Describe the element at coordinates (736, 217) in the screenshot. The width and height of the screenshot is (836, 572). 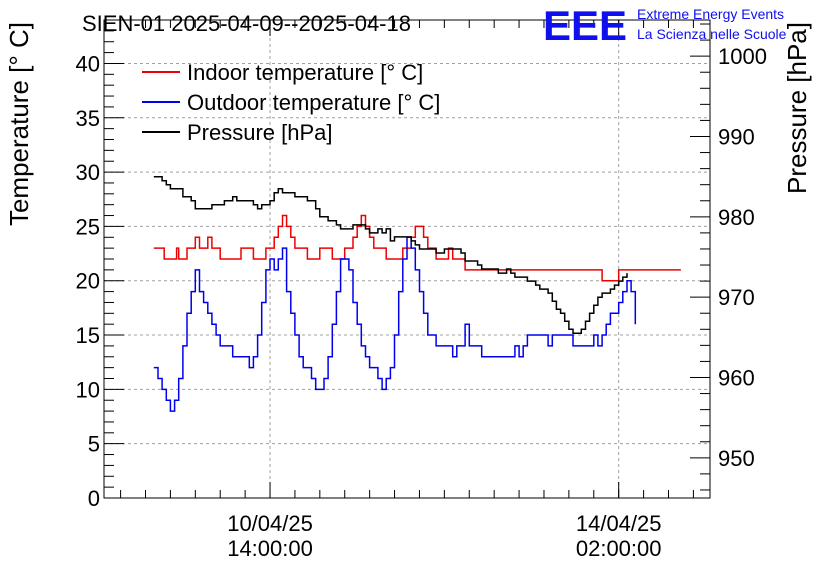
I see `y-right-tick-label-980: 980` at that location.